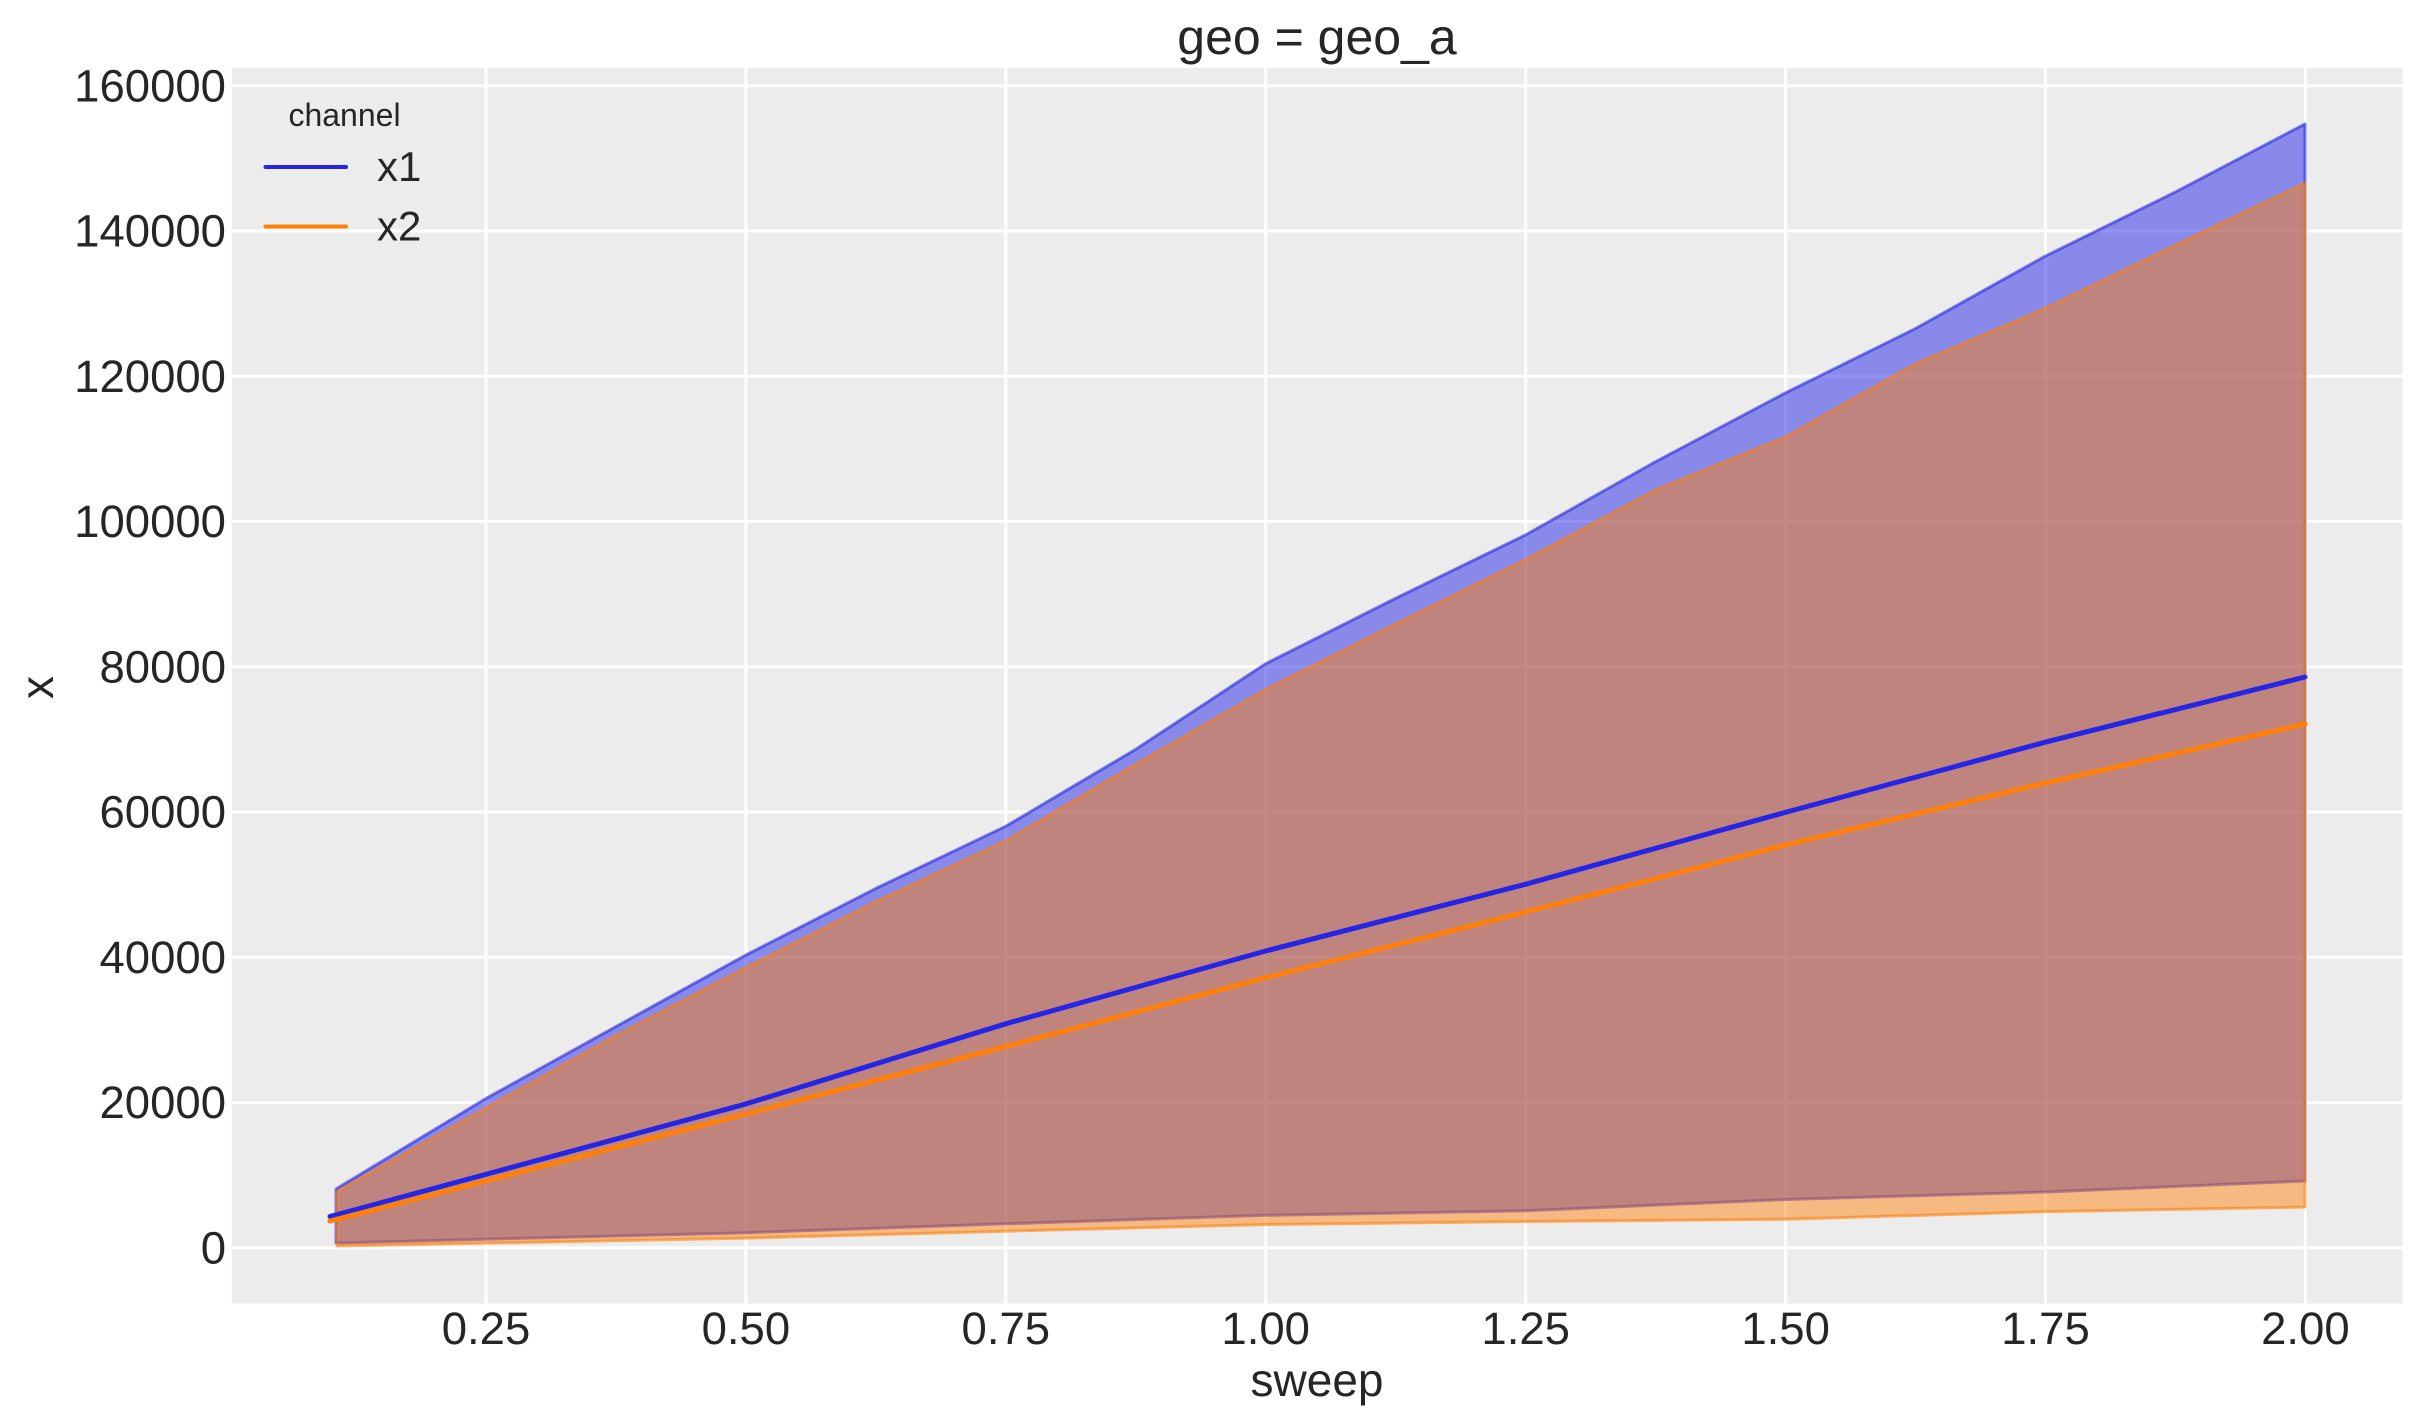 The image size is (2423, 1423). What do you see at coordinates (150, 521) in the screenshot?
I see `svg-text: 100000` at bounding box center [150, 521].